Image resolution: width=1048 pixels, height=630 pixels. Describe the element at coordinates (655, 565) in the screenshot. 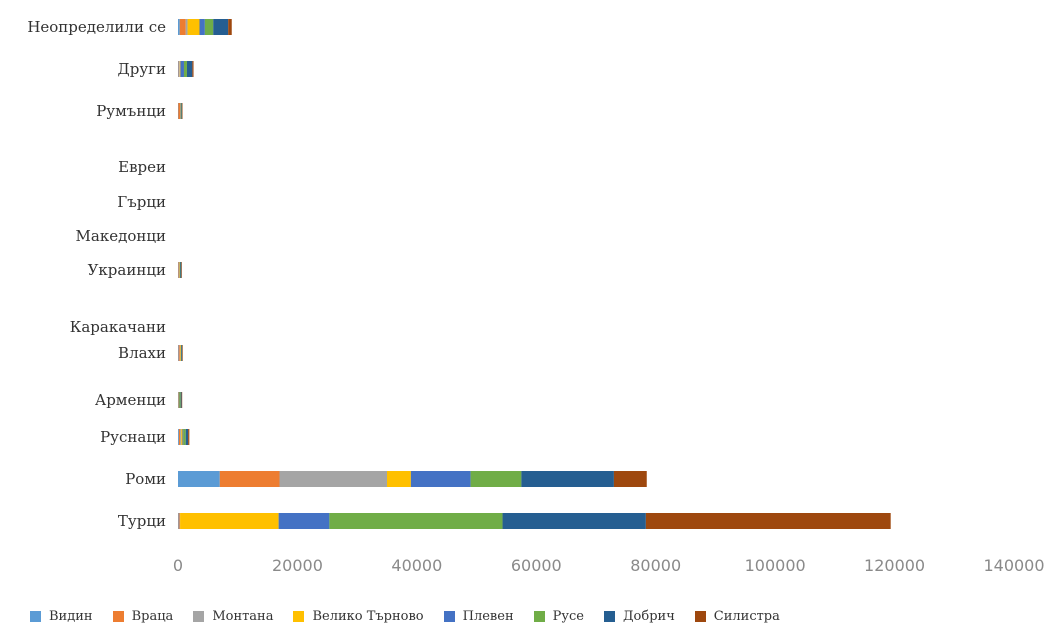

I see `x-tick-label: 80000` at that location.